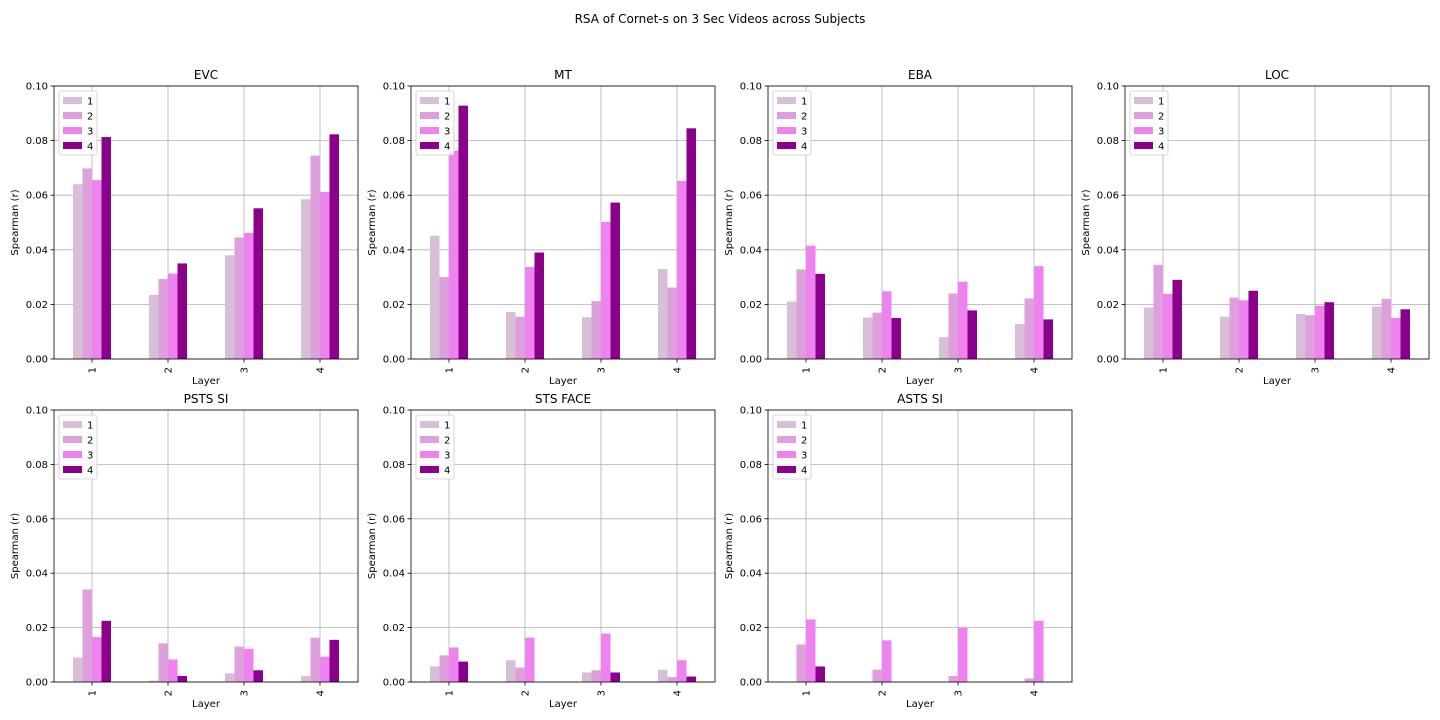 This screenshot has height=720, width=1440. Describe the element at coordinates (920, 399) in the screenshot. I see `subplot-title: ASTS SI` at that location.